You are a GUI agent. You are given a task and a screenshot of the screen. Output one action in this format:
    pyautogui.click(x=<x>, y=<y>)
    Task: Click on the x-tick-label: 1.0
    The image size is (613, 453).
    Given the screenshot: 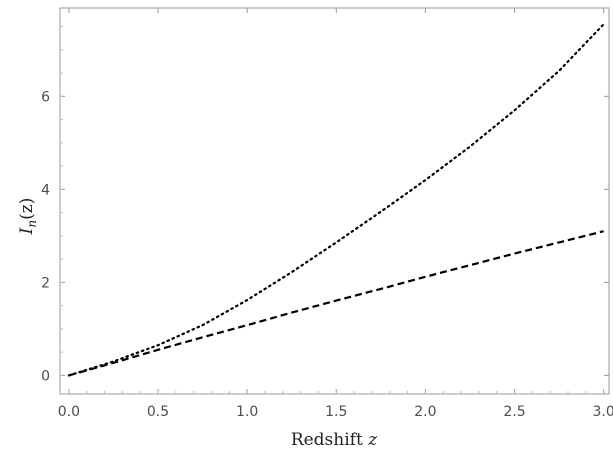 What is the action you would take?
    pyautogui.click(x=247, y=412)
    